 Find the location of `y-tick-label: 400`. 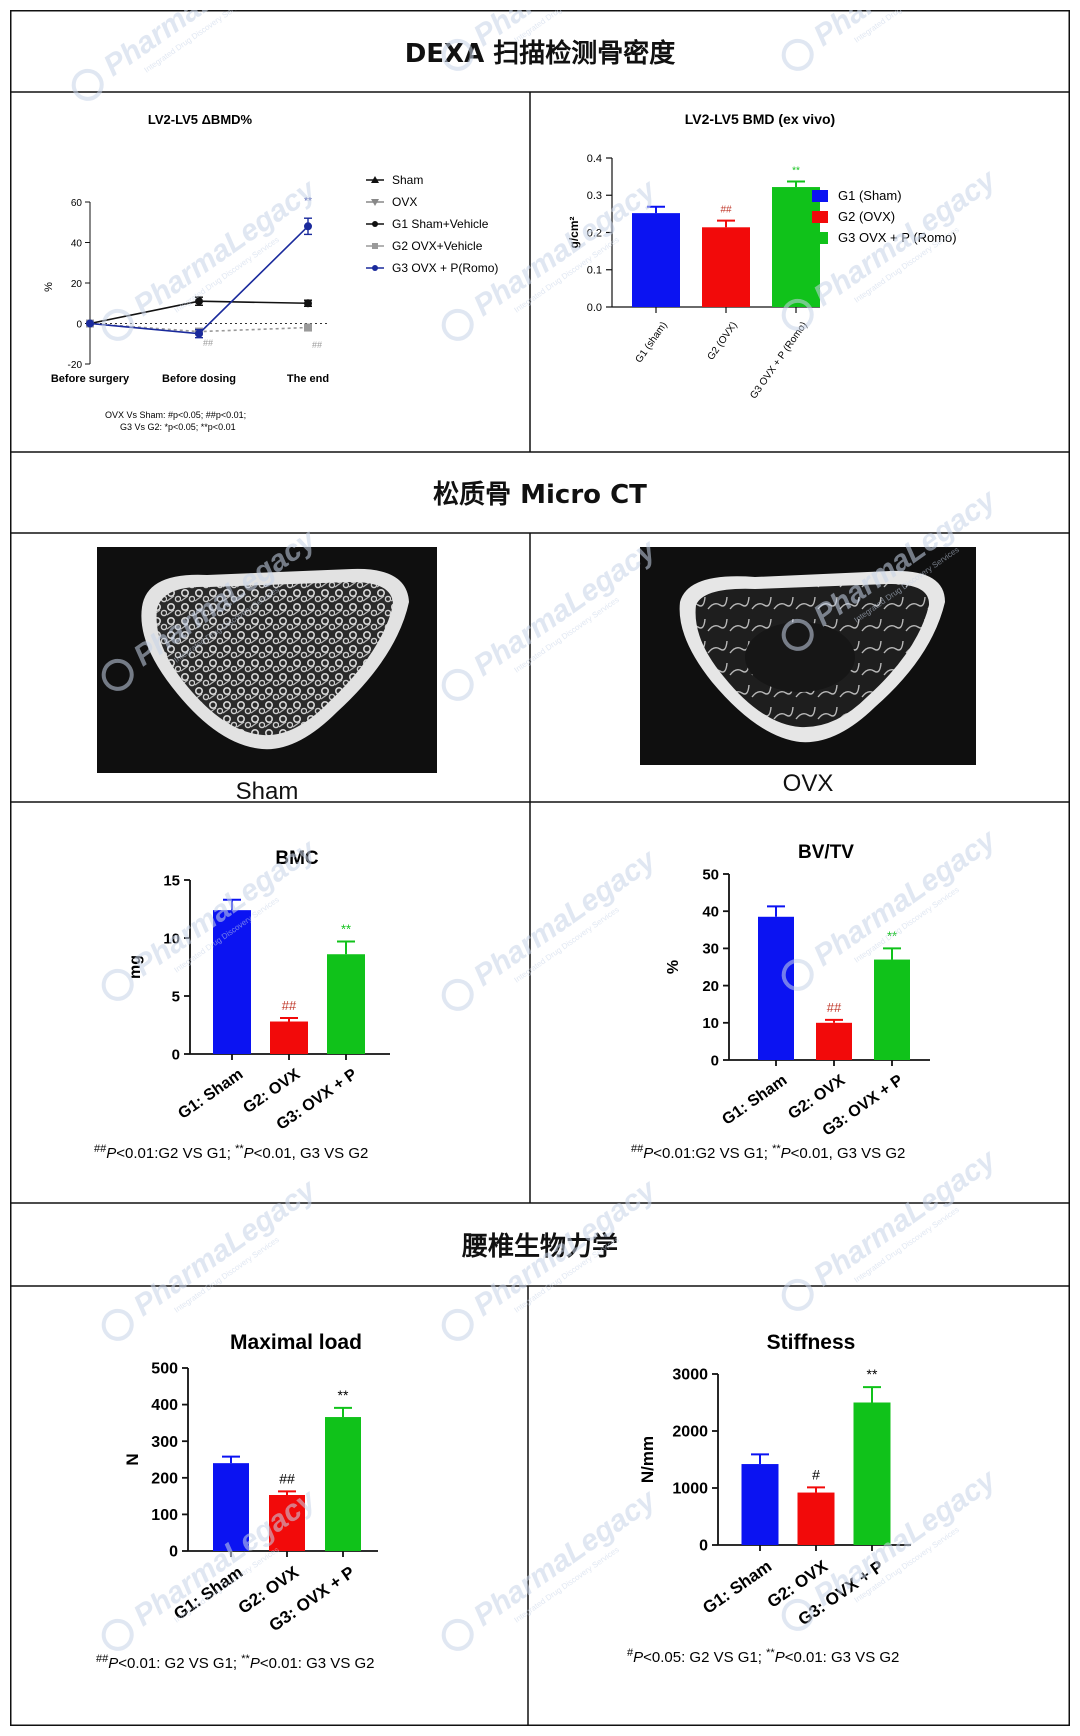

y-tick-label: 400 is located at coordinates (164, 1405).